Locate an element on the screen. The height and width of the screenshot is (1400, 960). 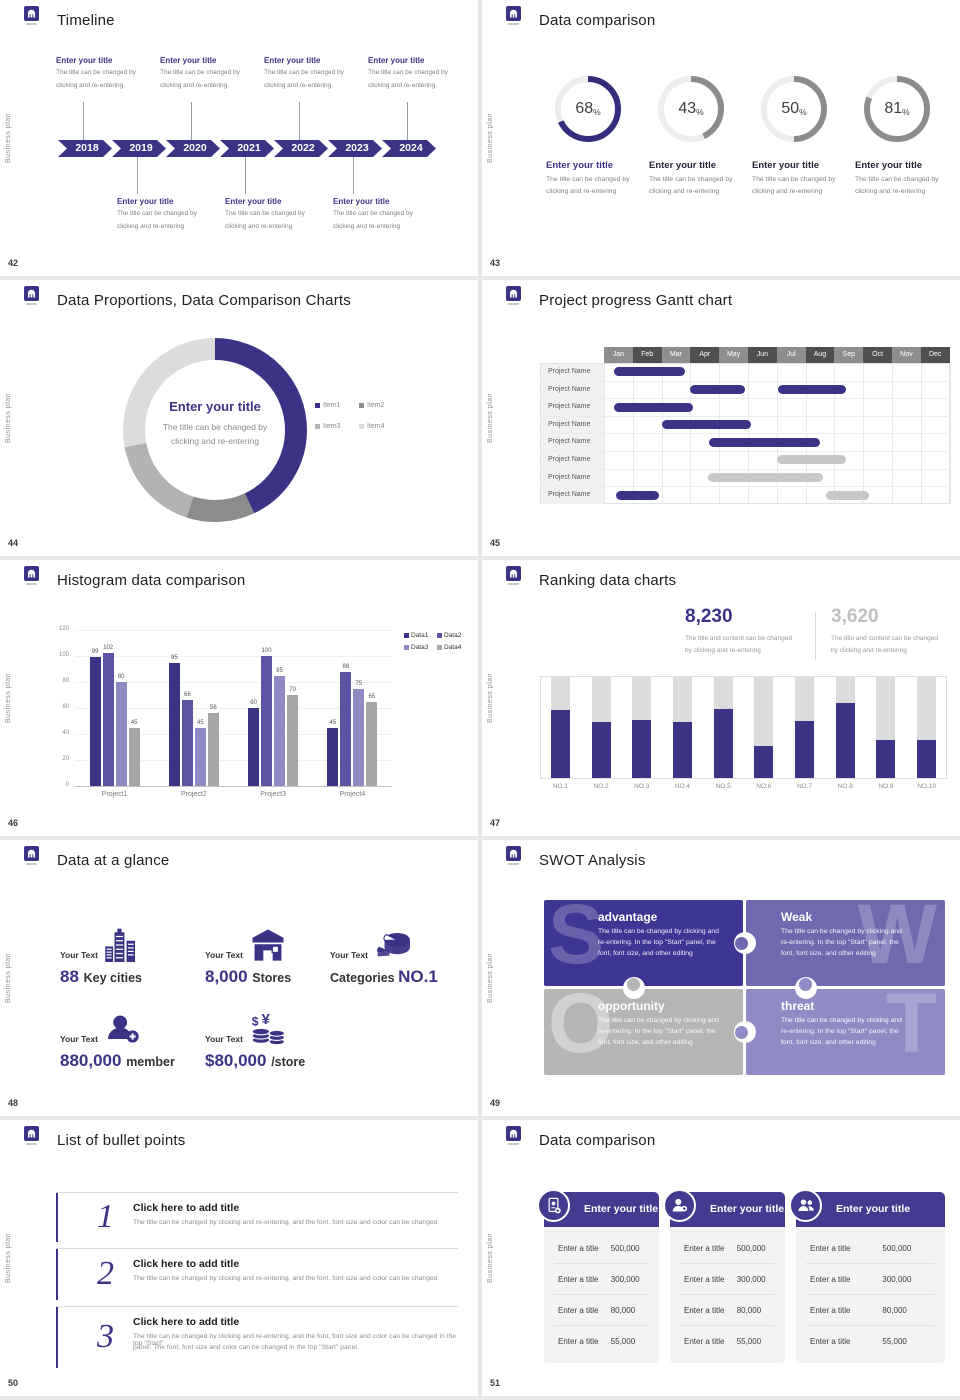
ranking-category-label: NO.5 is located at coordinates (723, 786).